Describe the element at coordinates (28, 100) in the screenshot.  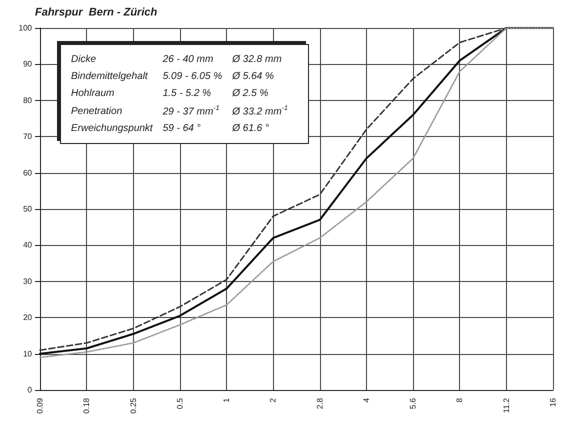
I see `y-tick-label: 80` at that location.